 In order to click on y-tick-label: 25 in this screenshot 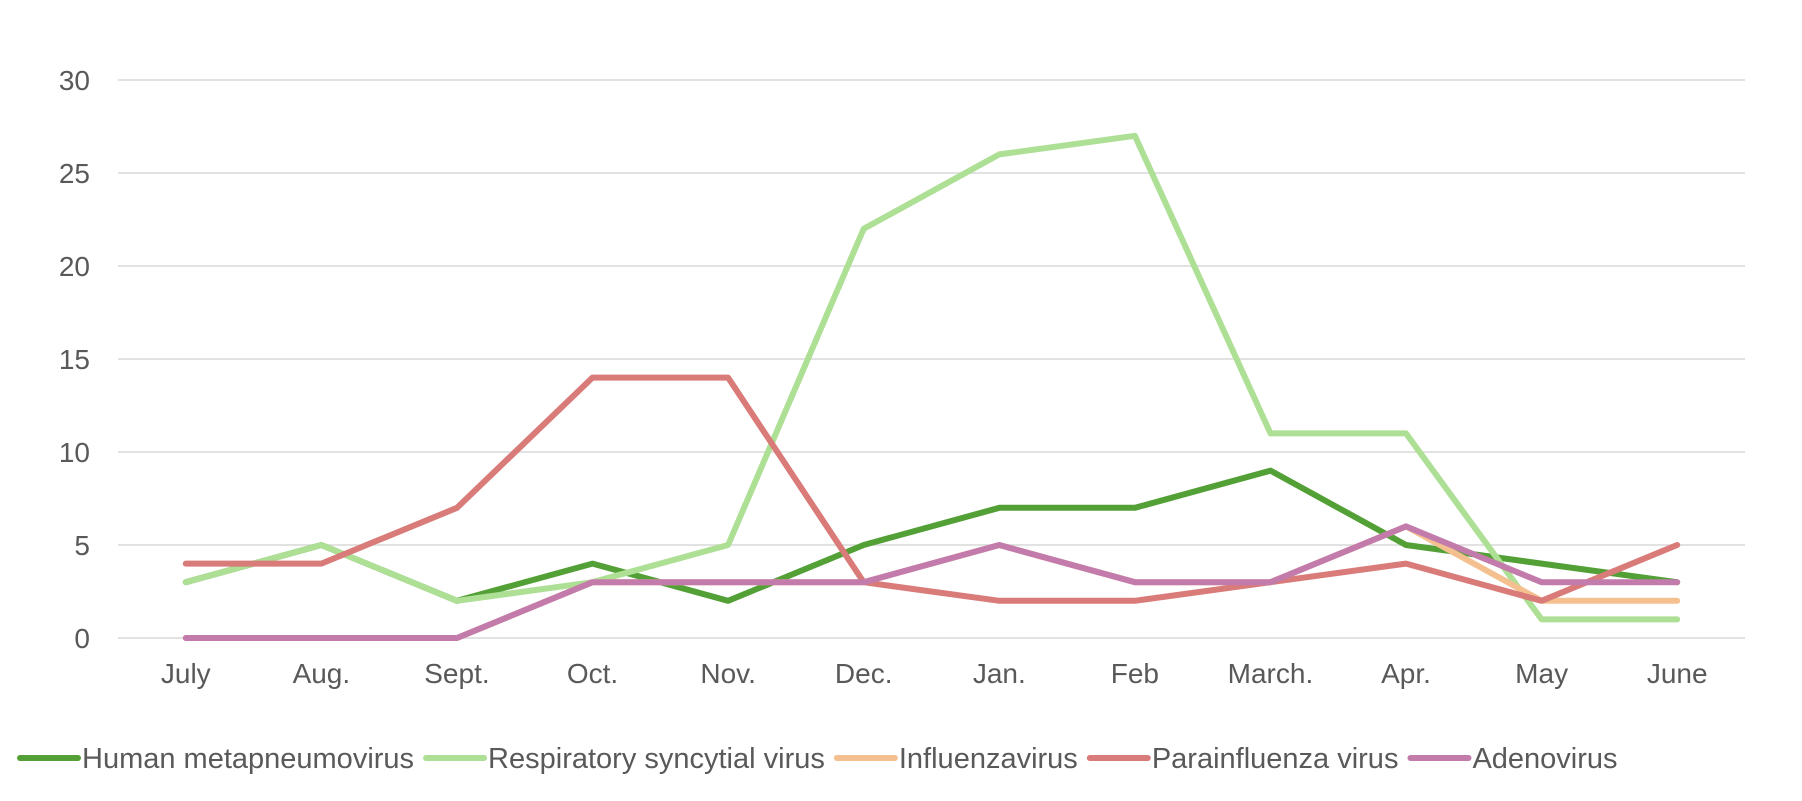, I will do `click(74, 173)`.